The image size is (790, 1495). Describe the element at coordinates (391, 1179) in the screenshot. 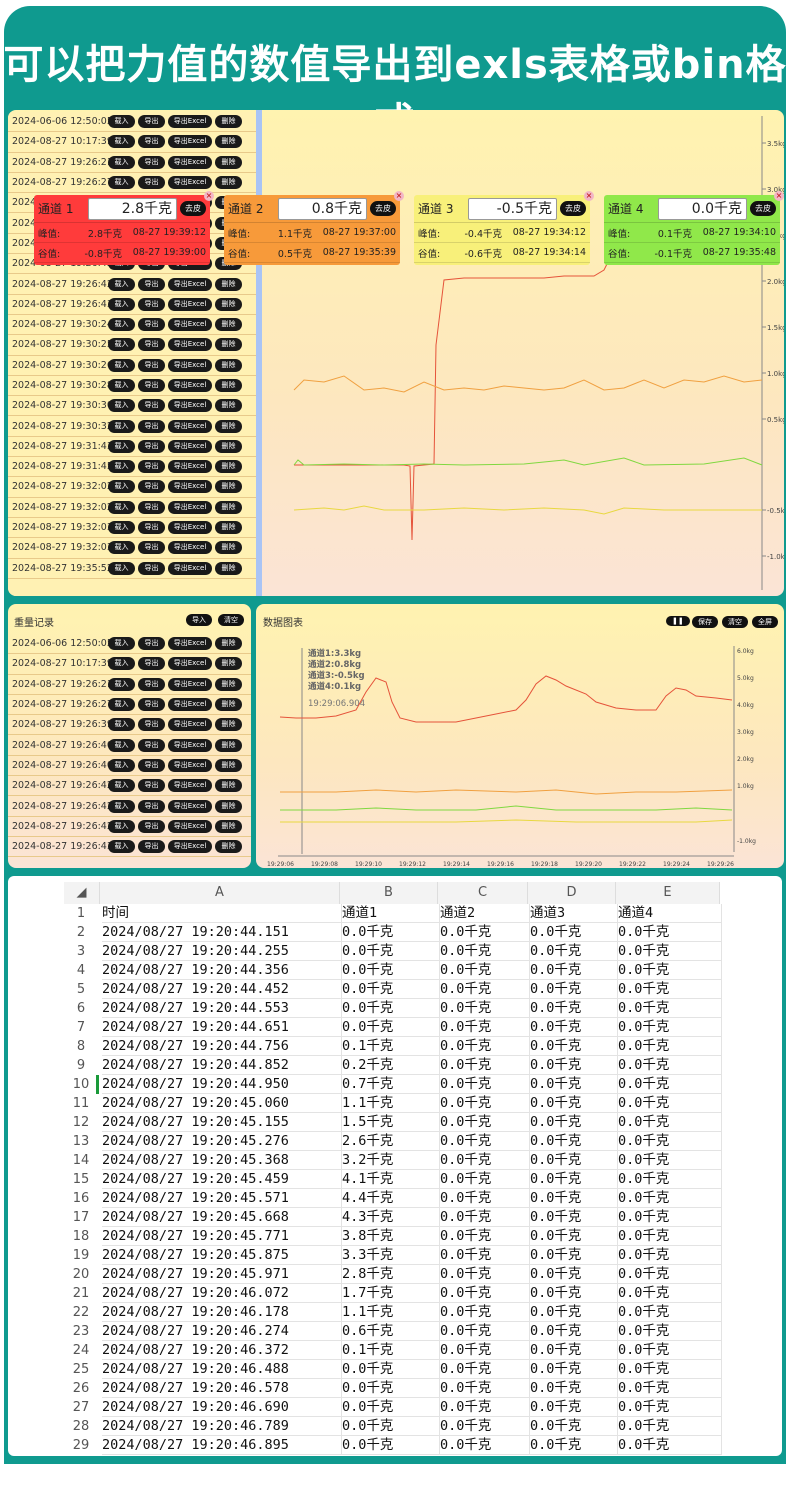

I see `ch1-cell: 4.1千克` at that location.